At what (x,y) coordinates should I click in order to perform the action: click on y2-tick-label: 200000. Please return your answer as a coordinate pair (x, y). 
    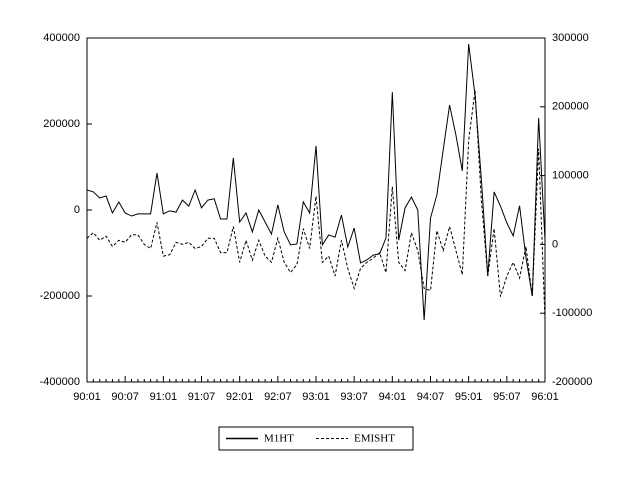
    Looking at the image, I should click on (570, 107).